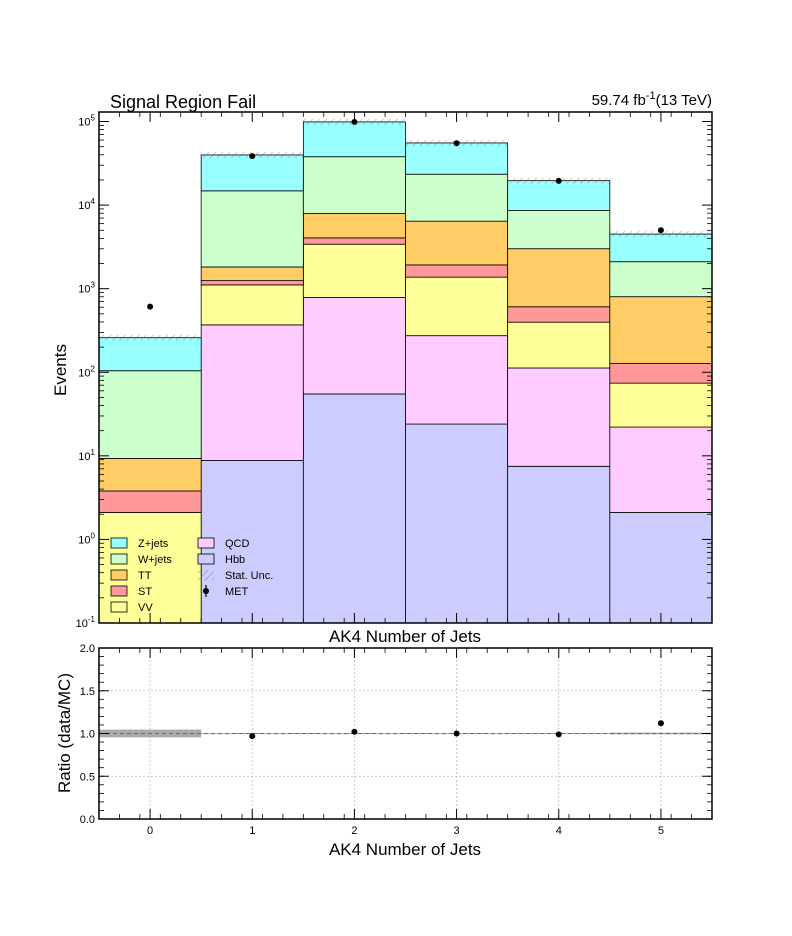  Describe the element at coordinates (86, 288) in the screenshot. I see `y-tick-label: 10³` at that location.